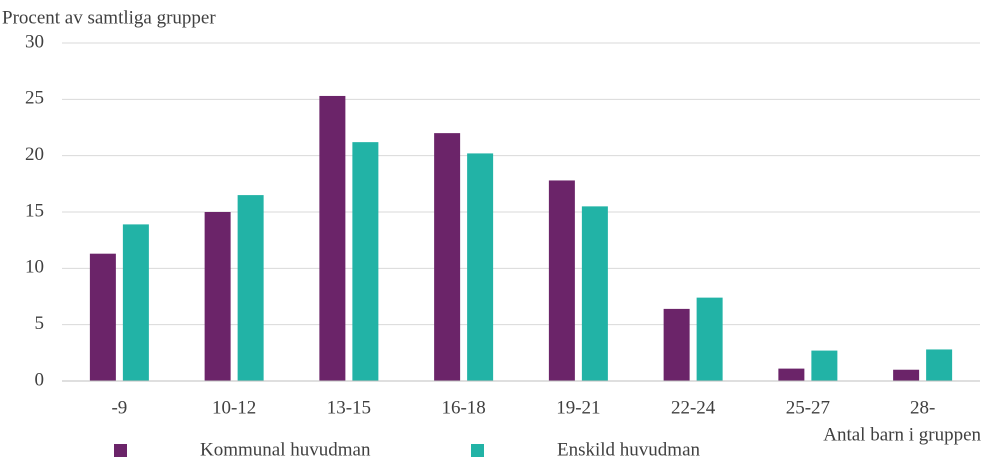 This screenshot has width=983, height=463. I want to click on x-tick-label: 25-27, so click(808, 407).